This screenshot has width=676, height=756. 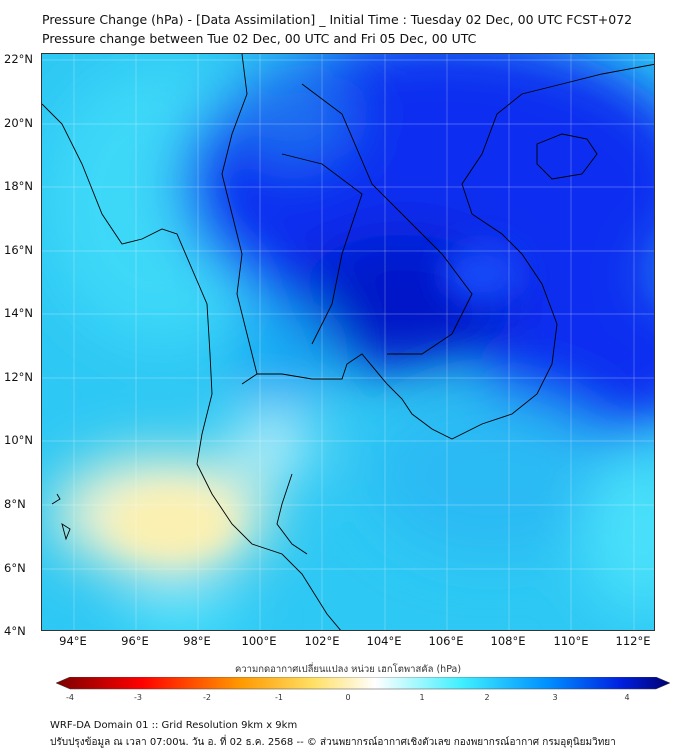 I want to click on colorbar-label: 1, so click(x=422, y=697).